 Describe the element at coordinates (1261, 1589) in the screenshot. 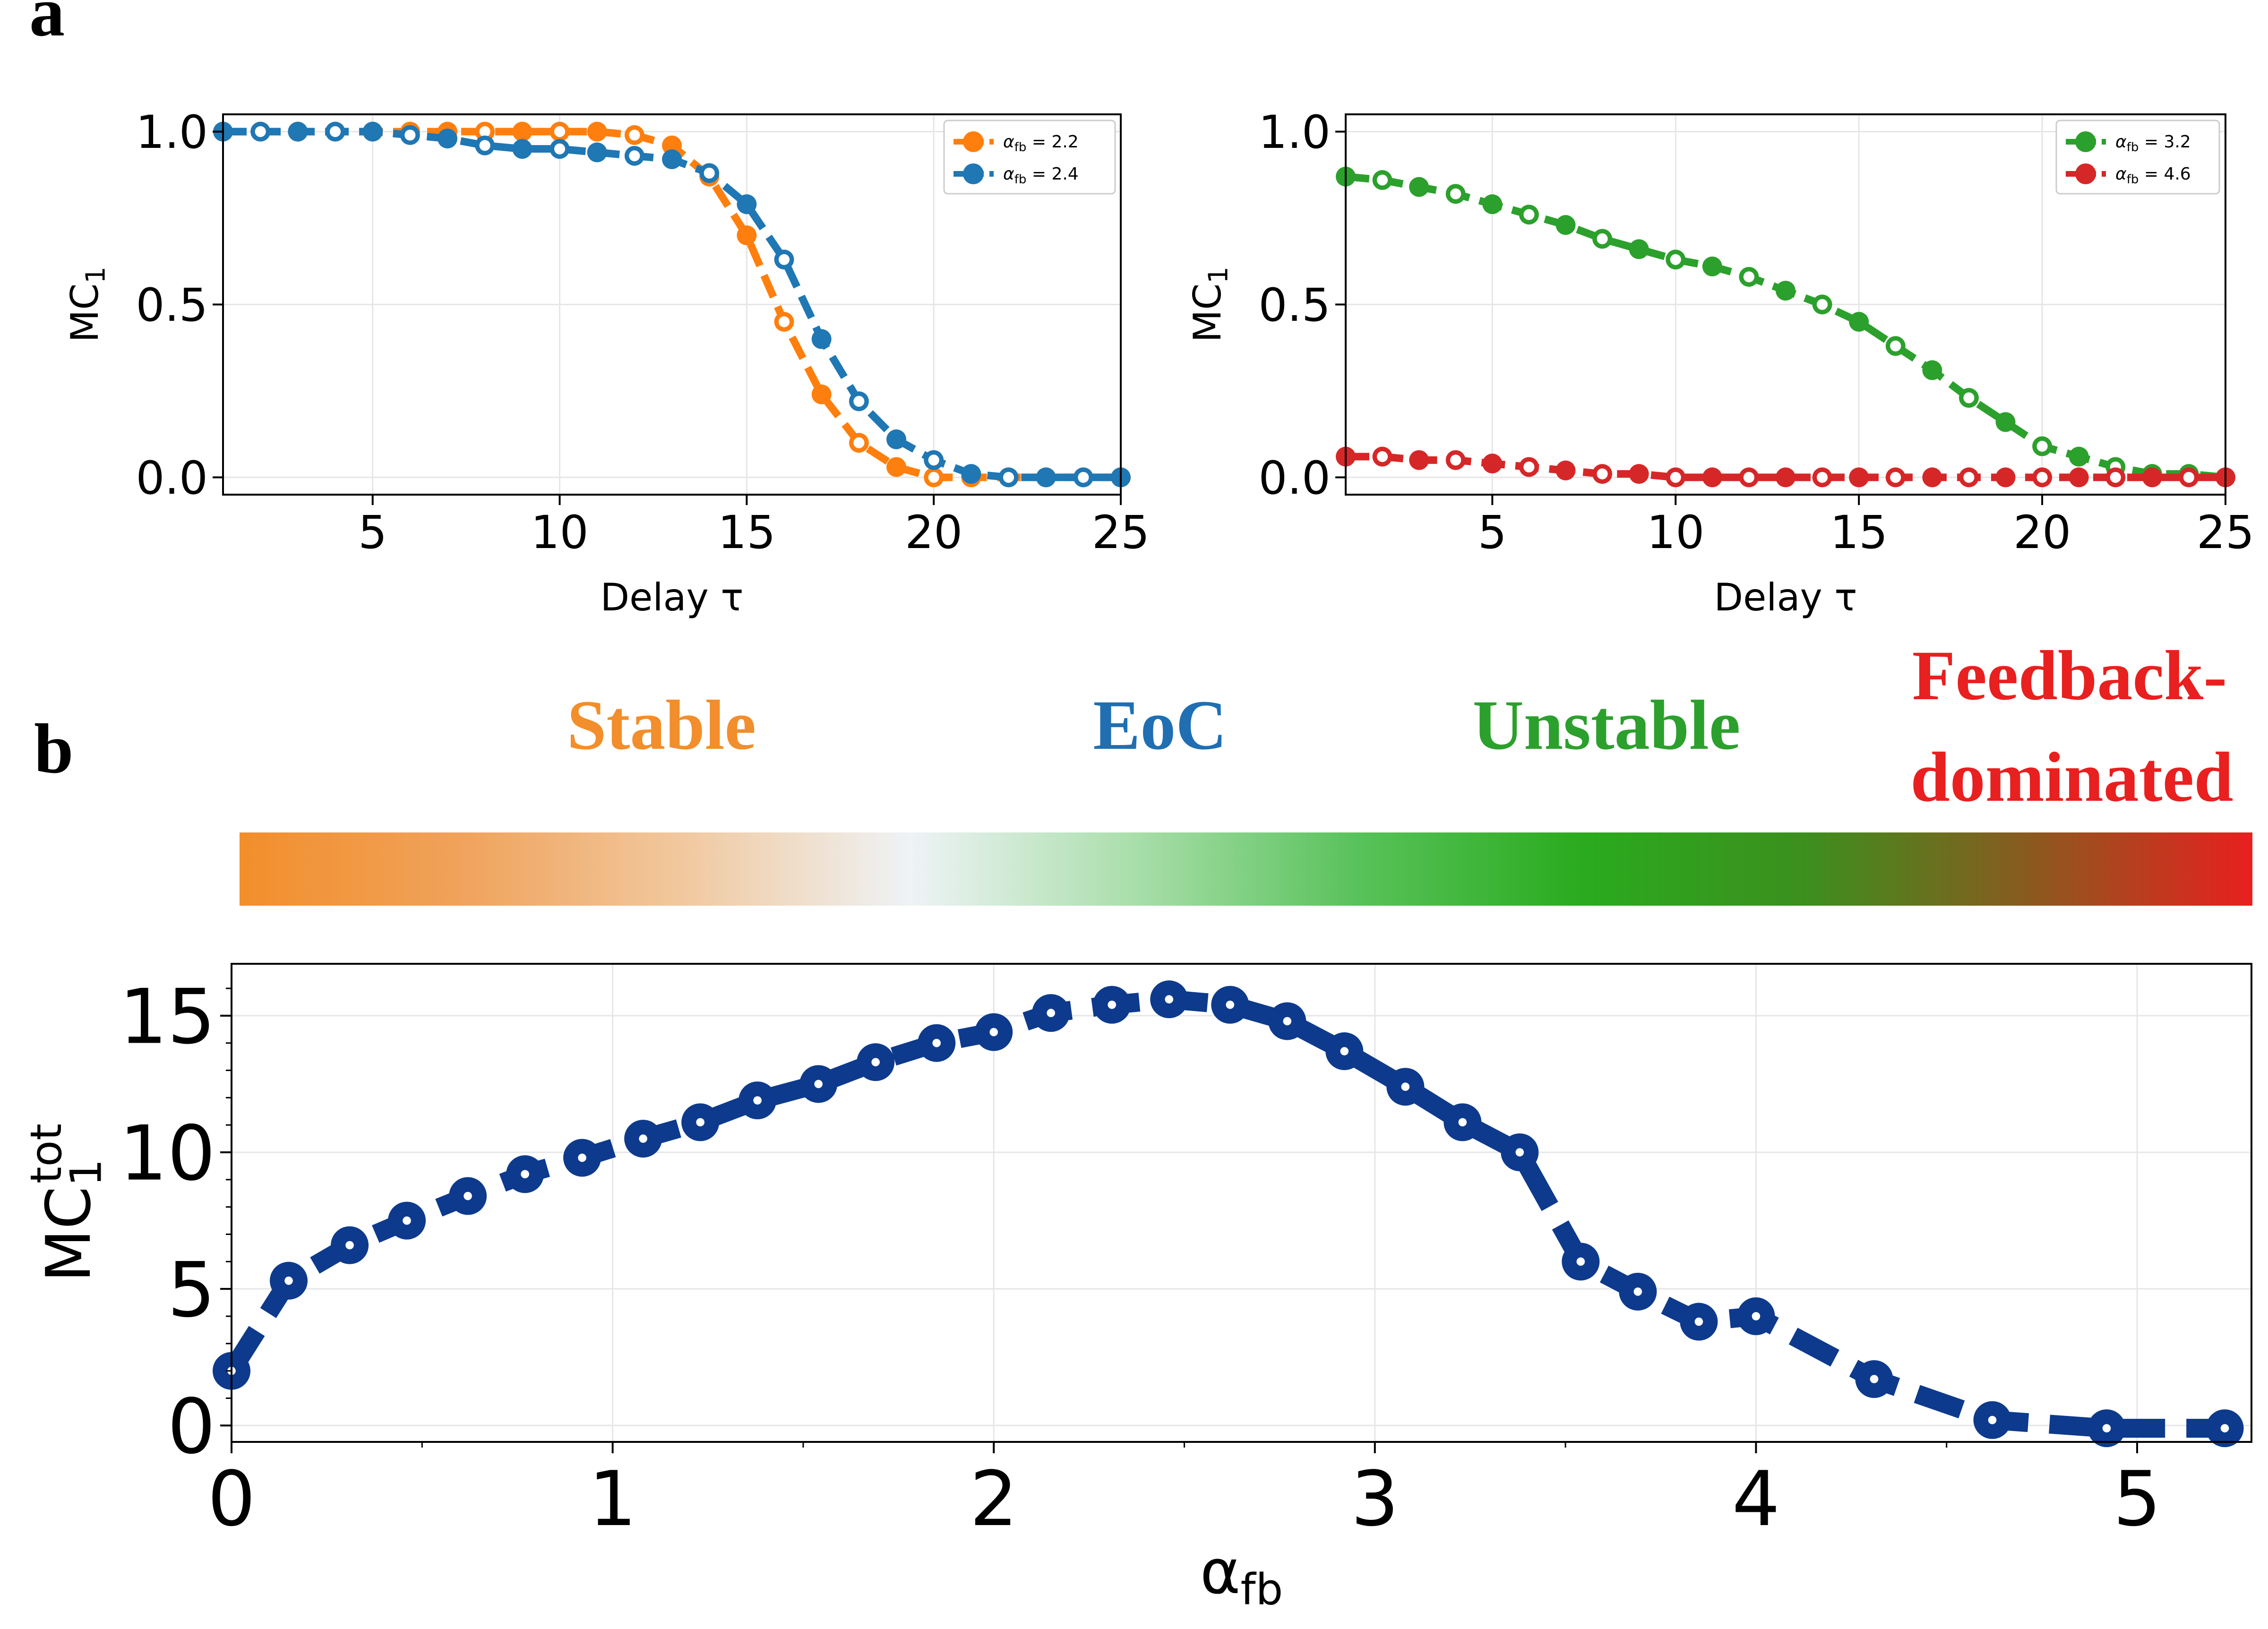

I see `x-axis-label-sub: fb` at that location.